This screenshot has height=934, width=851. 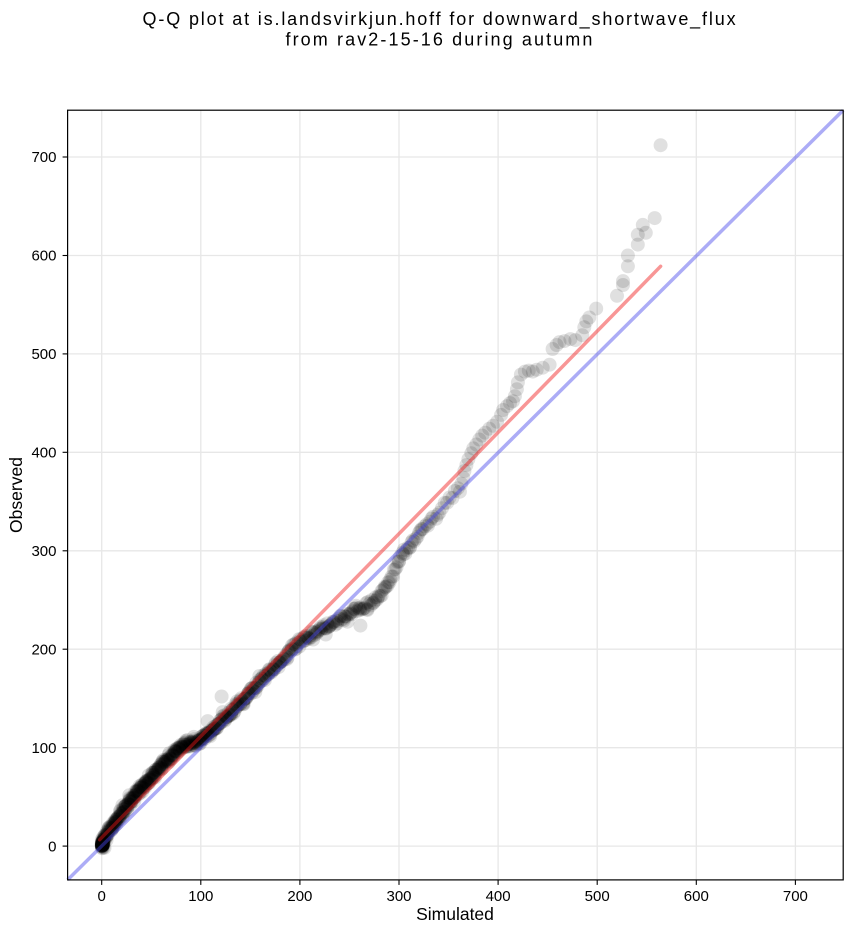 What do you see at coordinates (16, 495) in the screenshot?
I see `svg-text: Observed` at bounding box center [16, 495].